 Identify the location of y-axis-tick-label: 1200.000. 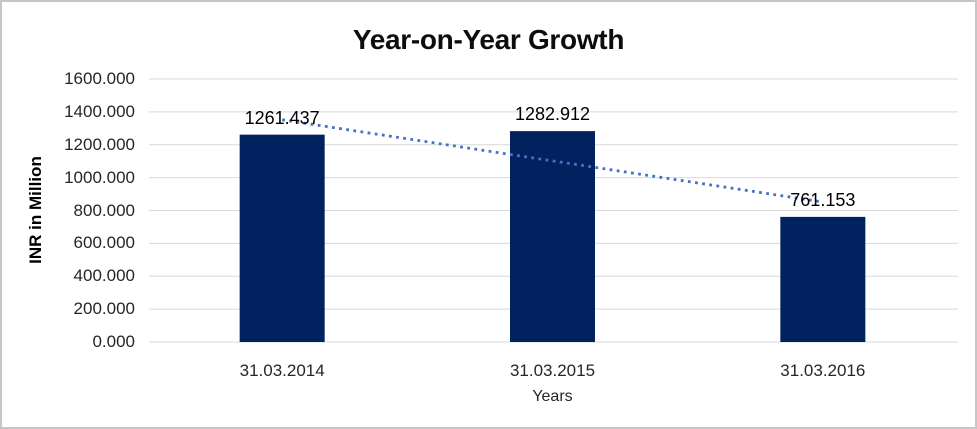
(99, 144).